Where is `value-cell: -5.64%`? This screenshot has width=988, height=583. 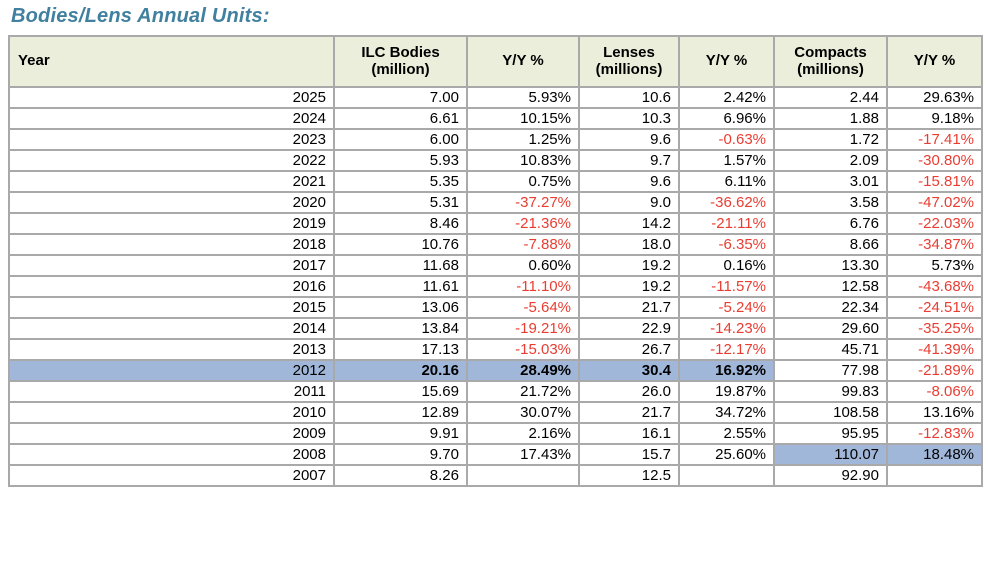
value-cell: -5.64% is located at coordinates (523, 307).